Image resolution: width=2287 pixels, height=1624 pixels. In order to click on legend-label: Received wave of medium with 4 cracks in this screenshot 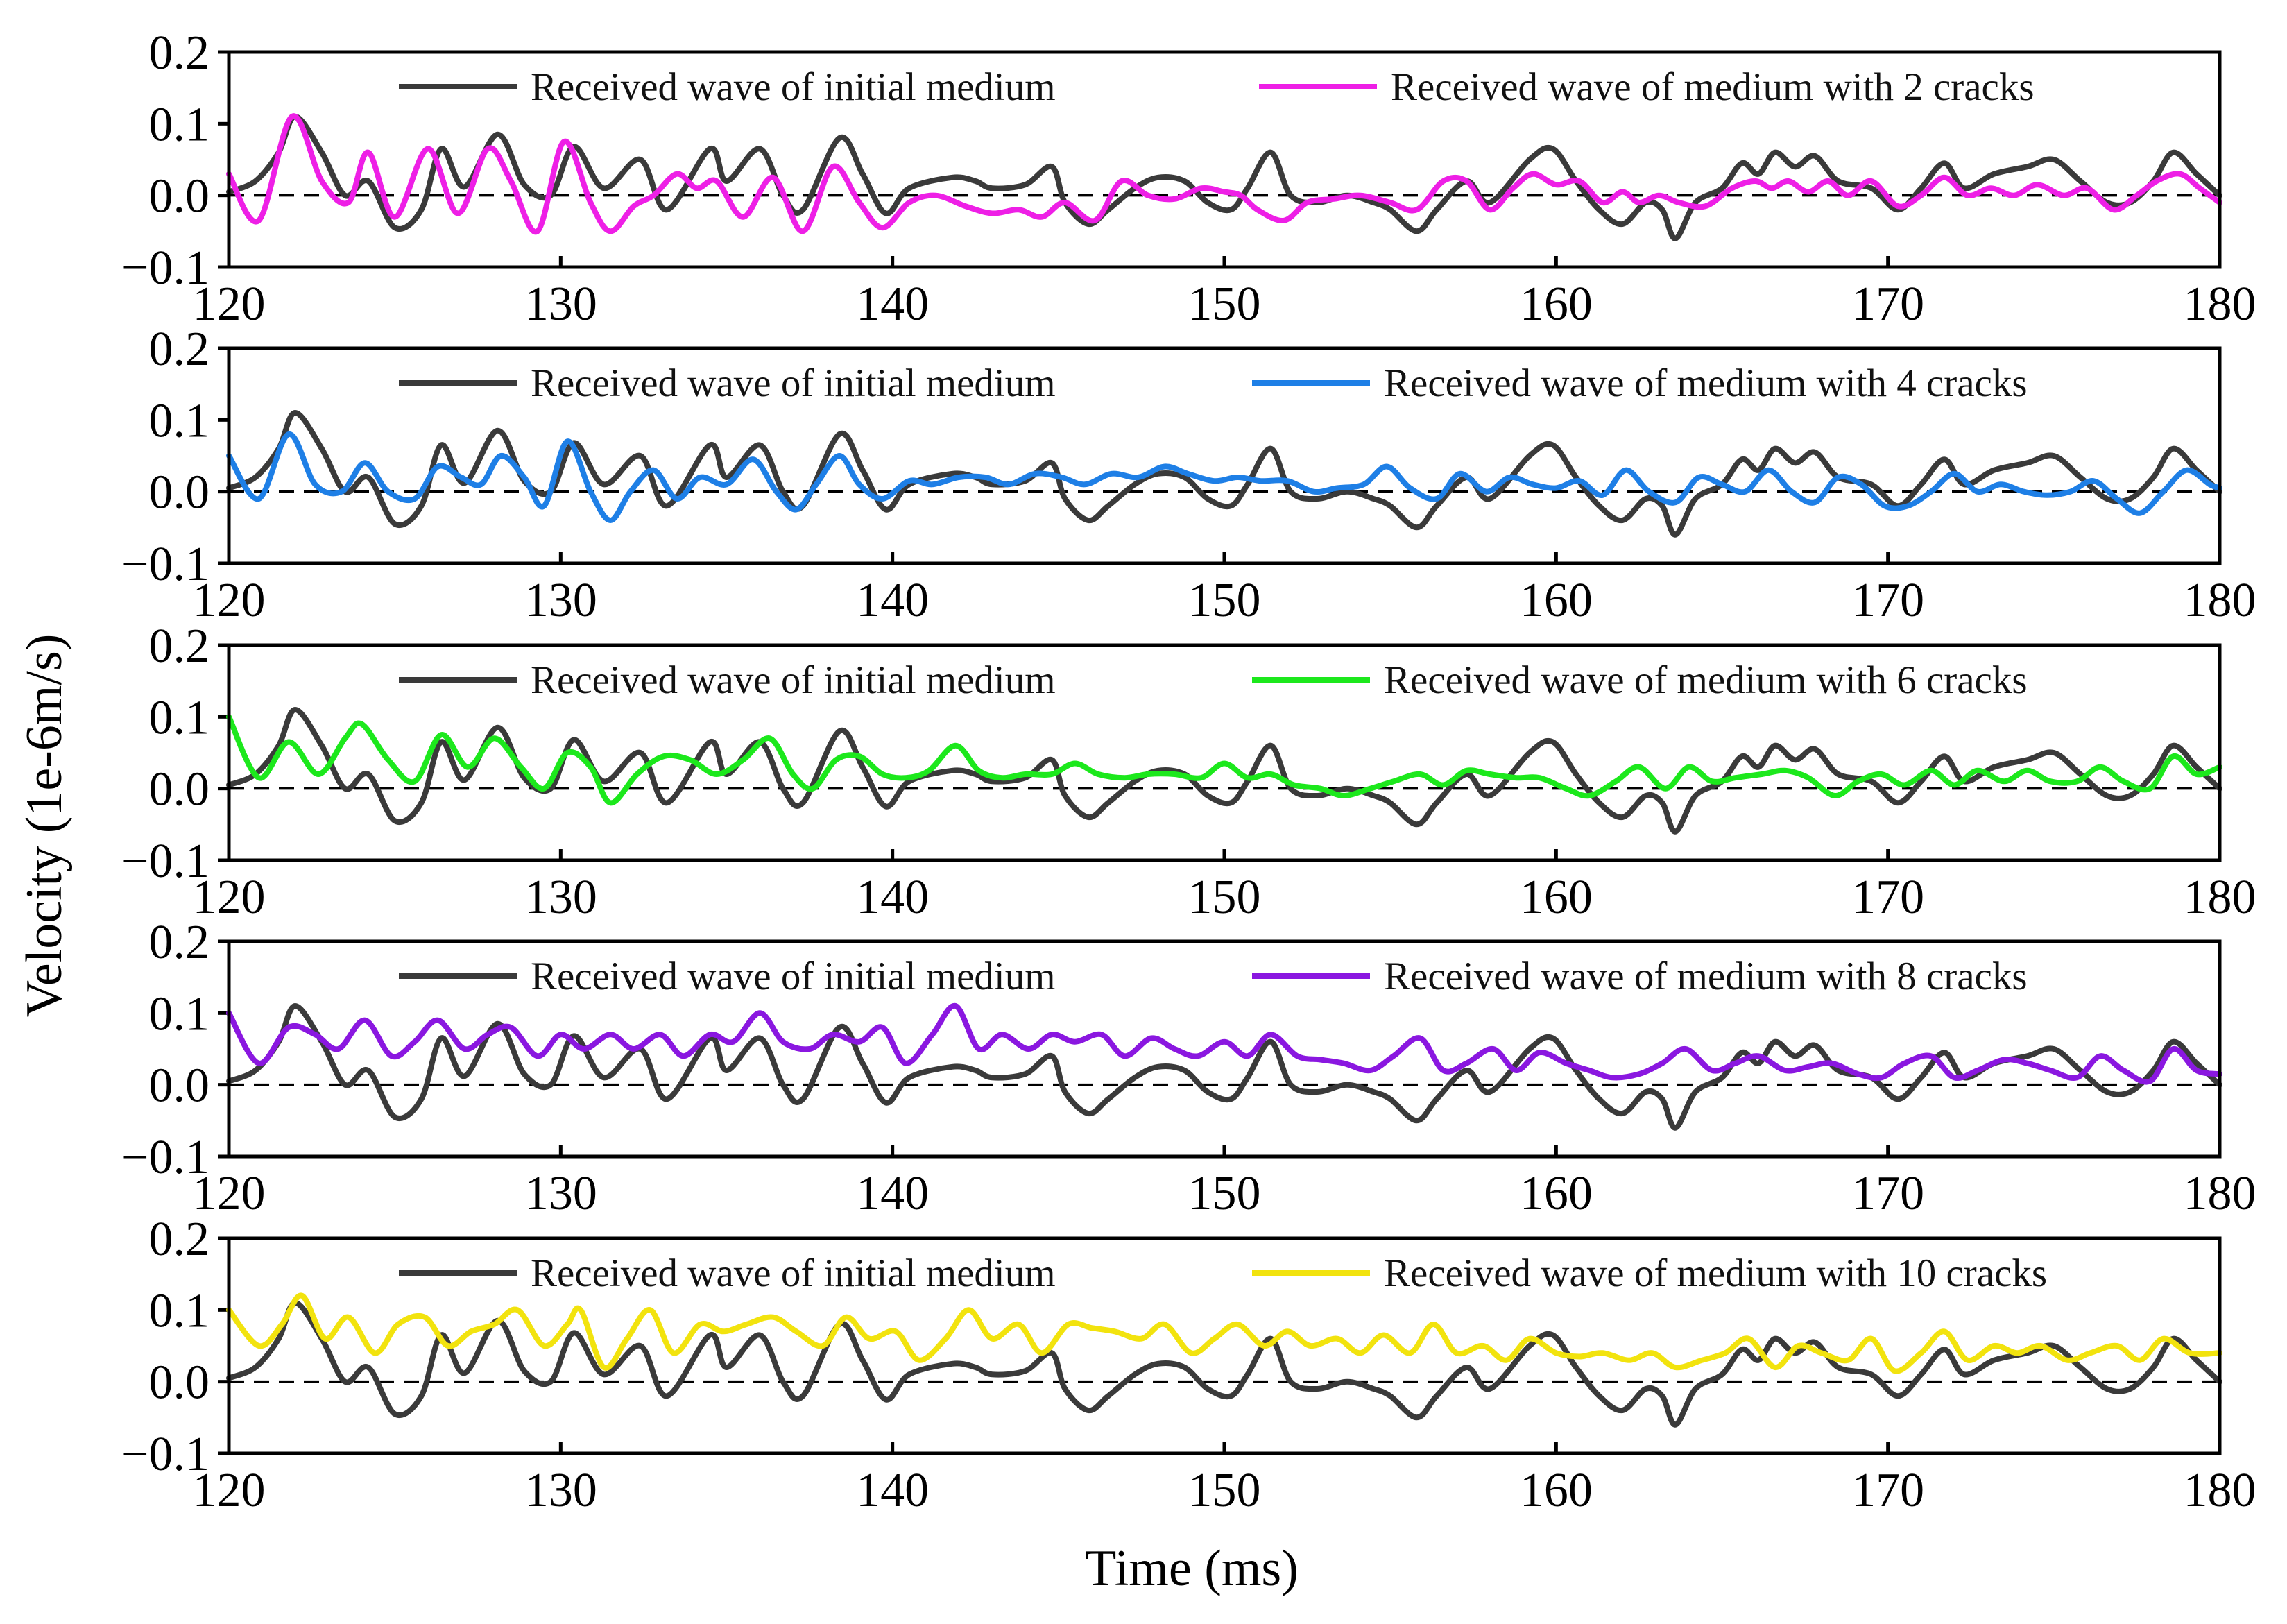, I will do `click(1706, 383)`.